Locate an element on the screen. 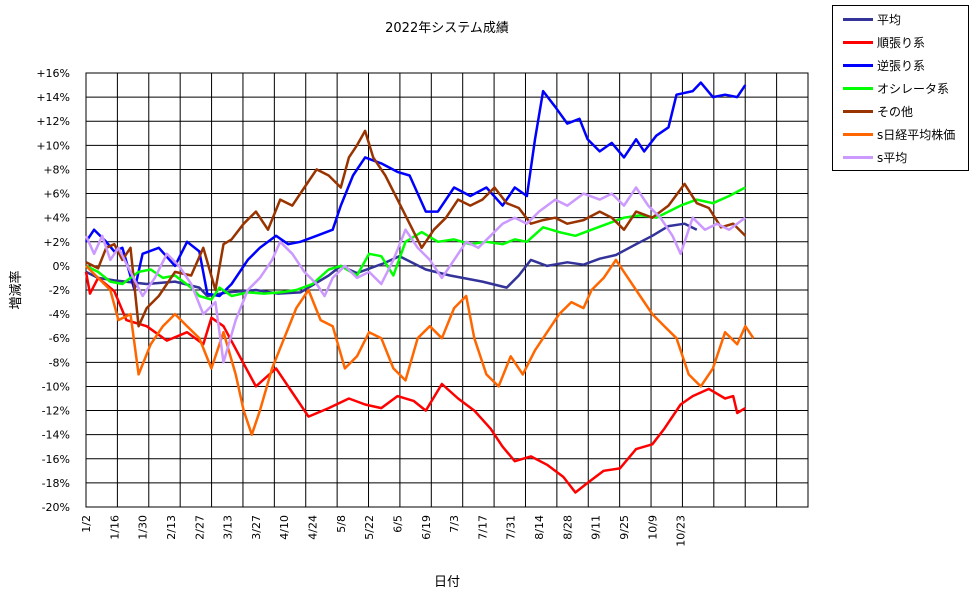 The height and width of the screenshot is (599, 976). legend-item: オシレータ系 is located at coordinates (903, 88).